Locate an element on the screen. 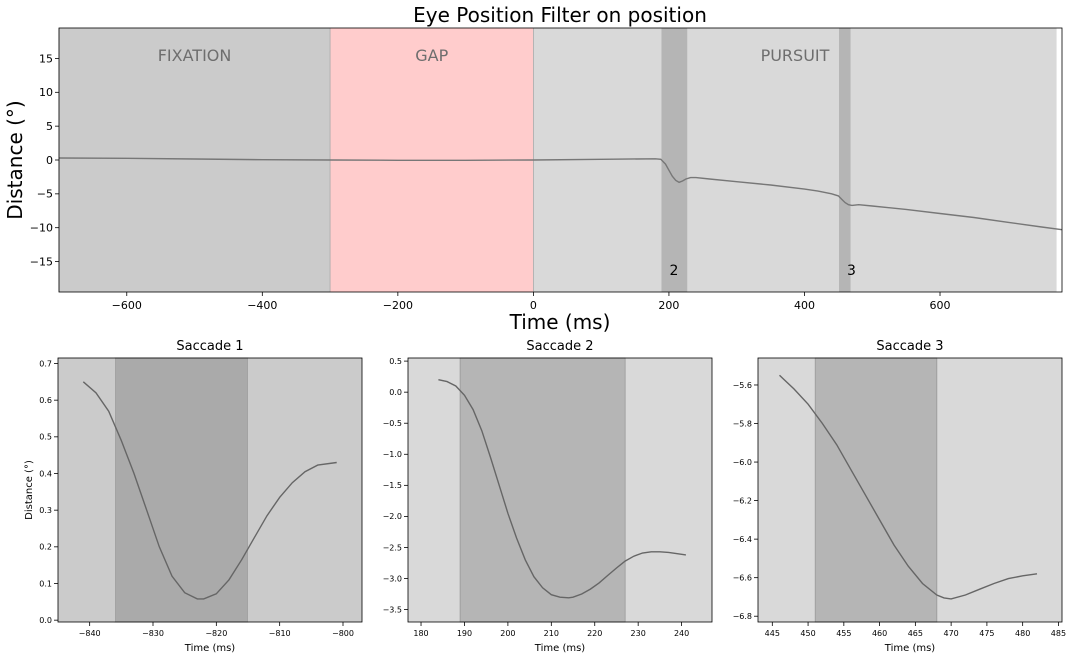 Image resolution: width=1072 pixels, height=660 pixels. x-tick-label: 180 is located at coordinates (420, 633).